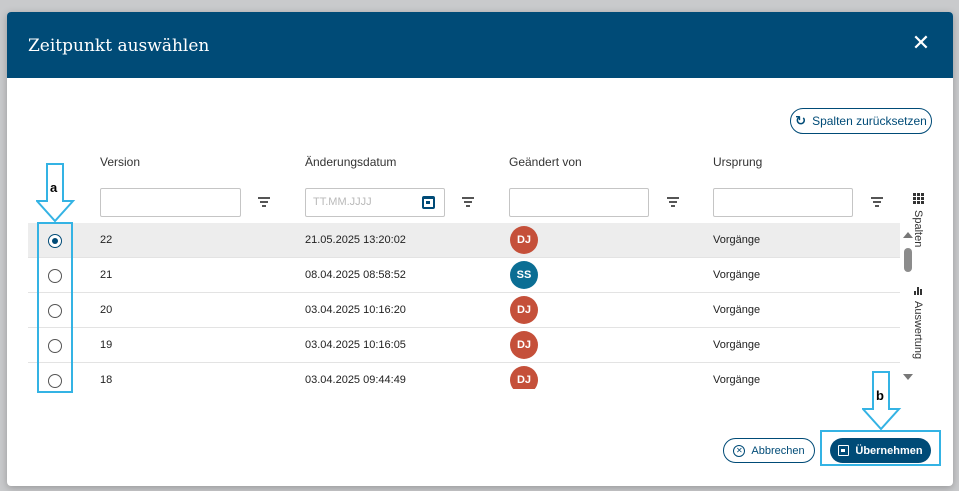 This screenshot has height=491, width=959. What do you see at coordinates (869, 121) in the screenshot?
I see `reset-columns-label: Spalten zurücksetzen` at bounding box center [869, 121].